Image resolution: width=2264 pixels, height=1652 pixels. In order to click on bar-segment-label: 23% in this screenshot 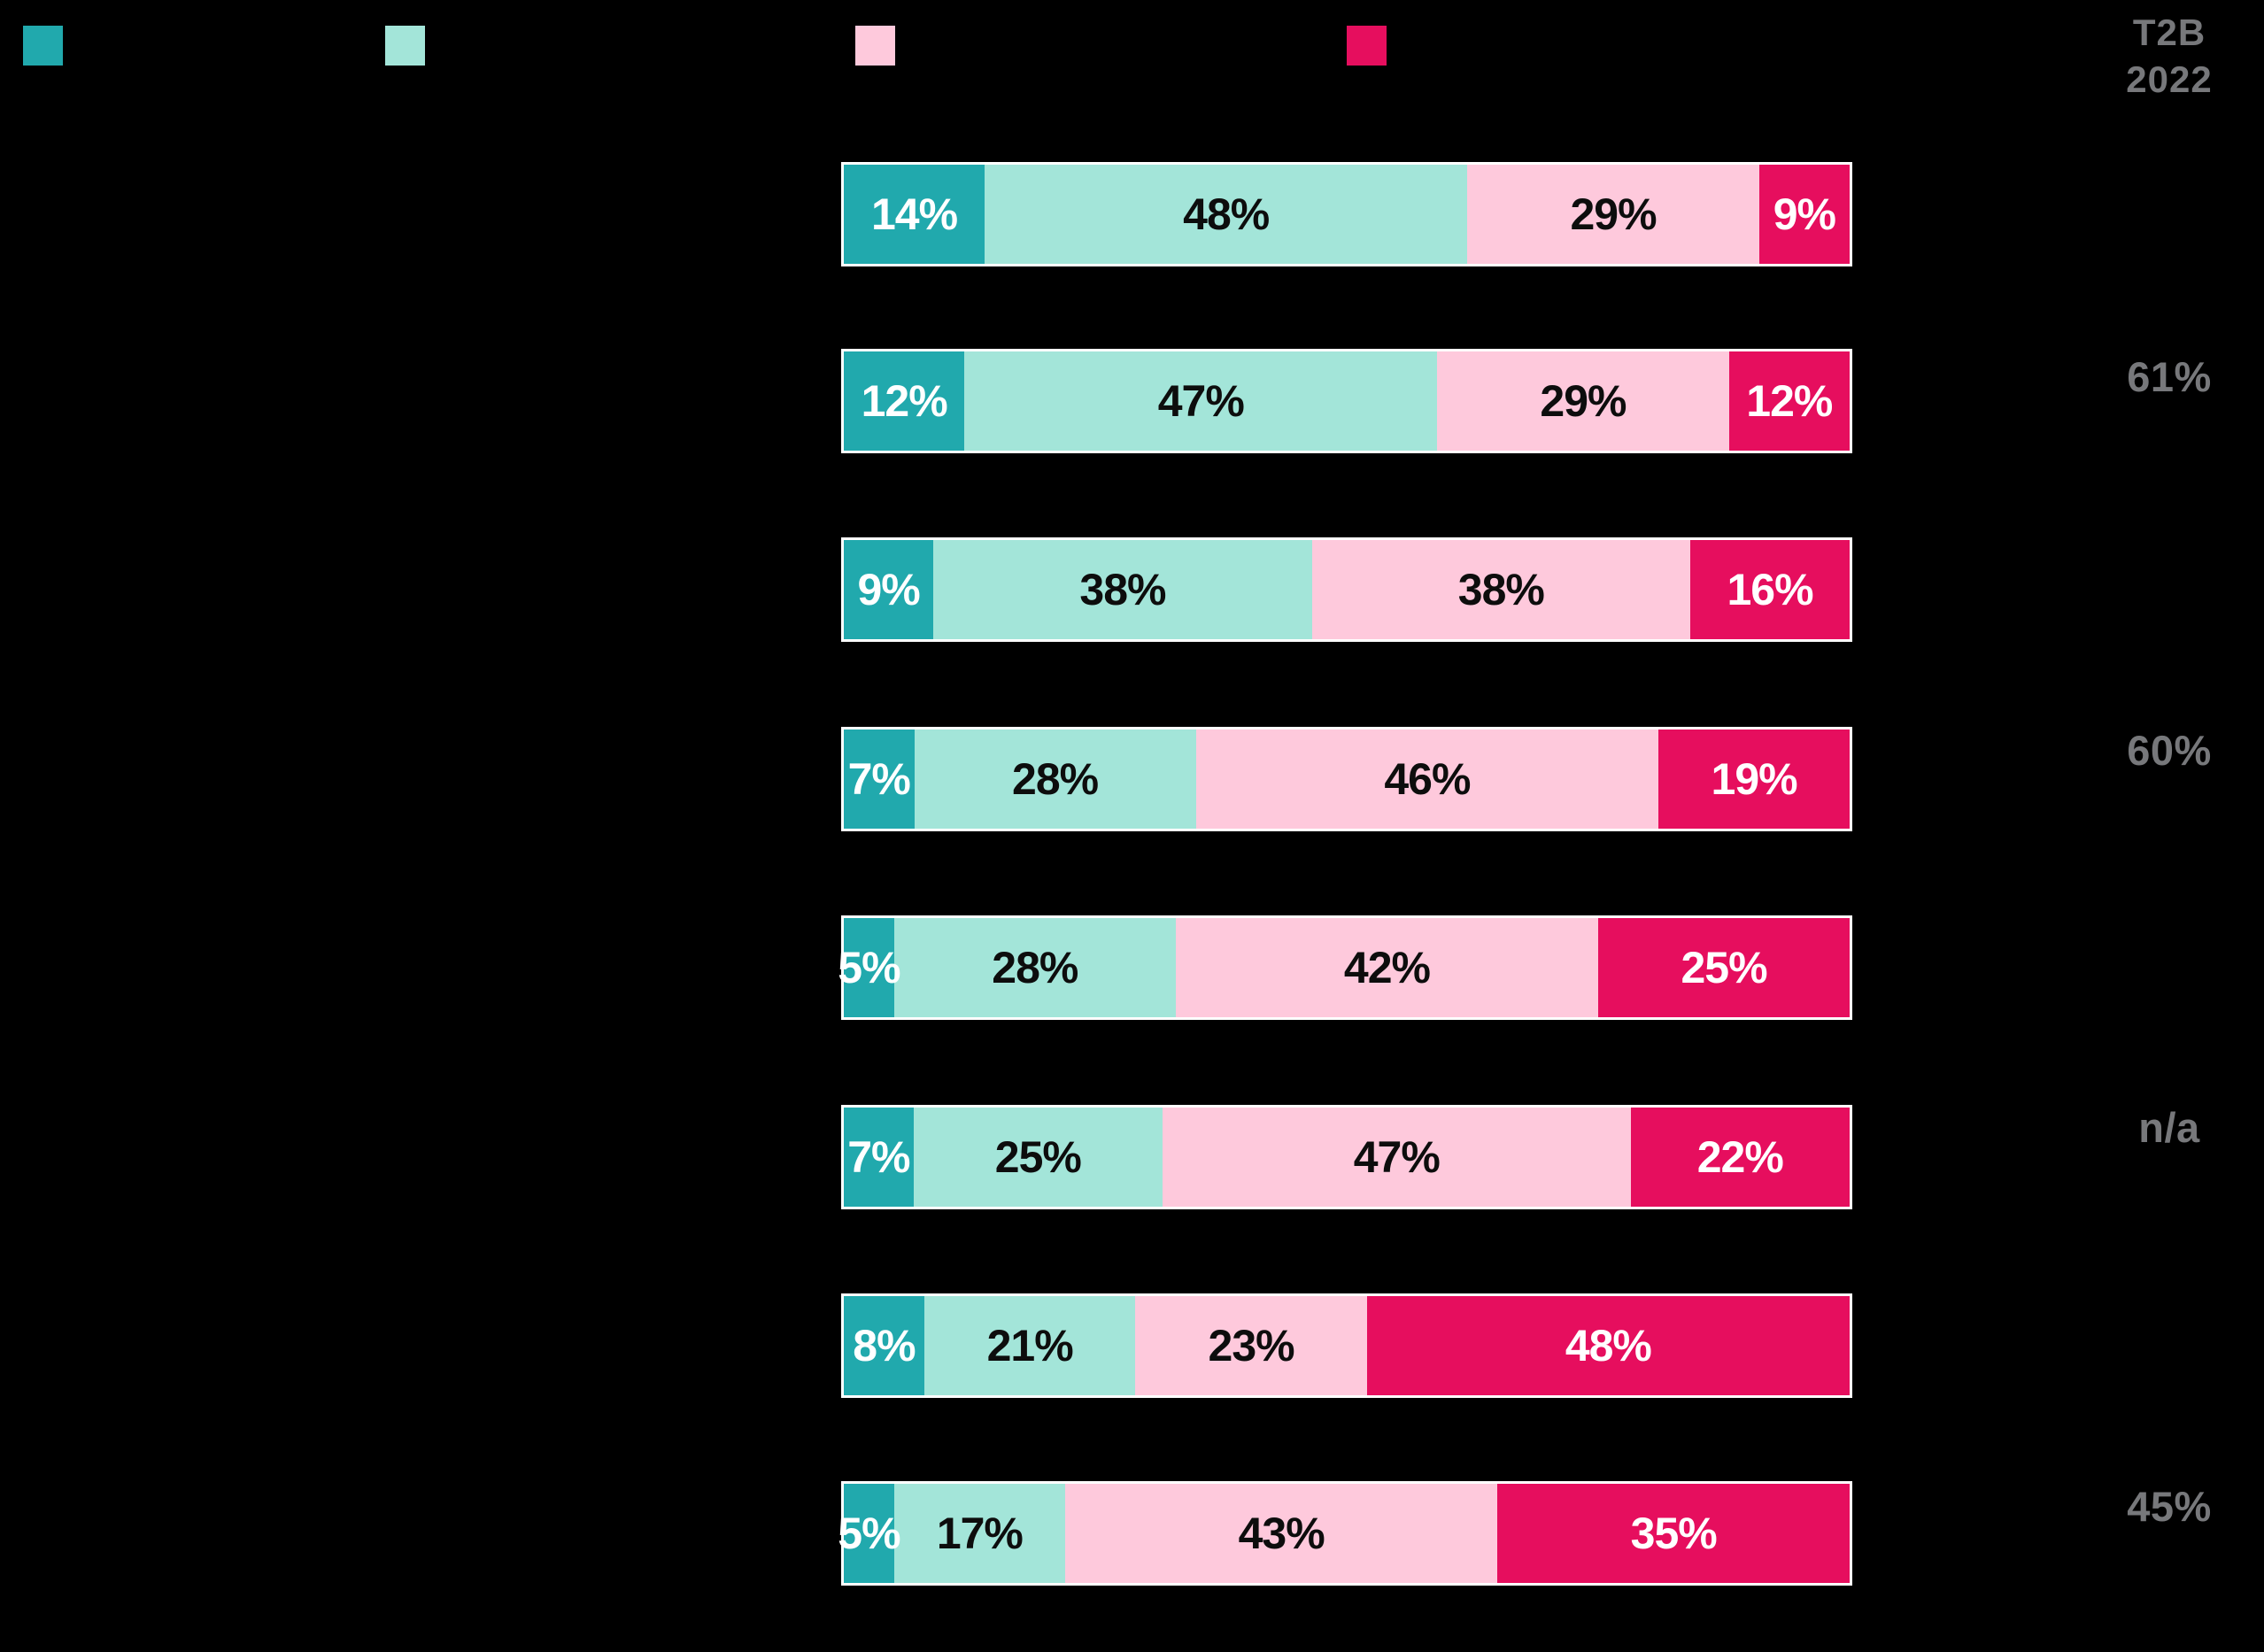, I will do `click(1251, 1345)`.